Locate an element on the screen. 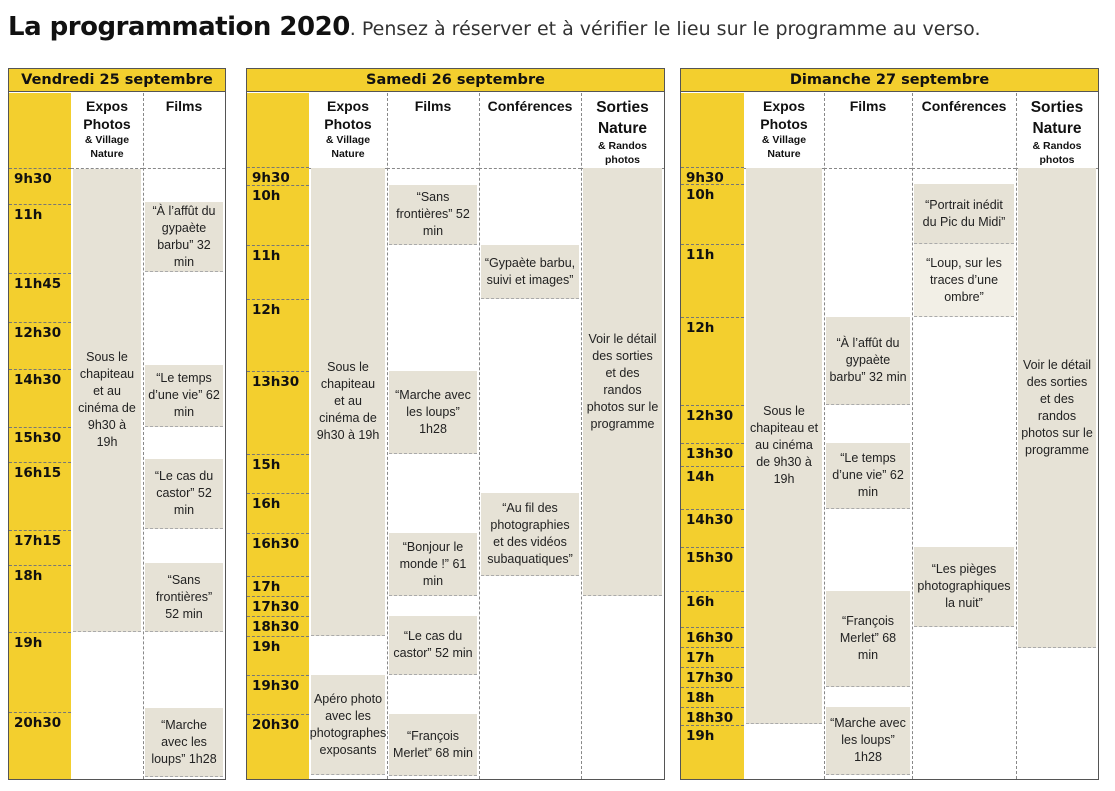 Image resolution: width=1115 pixels, height=791 pixels. time-slot: 15h is located at coordinates (278, 463).